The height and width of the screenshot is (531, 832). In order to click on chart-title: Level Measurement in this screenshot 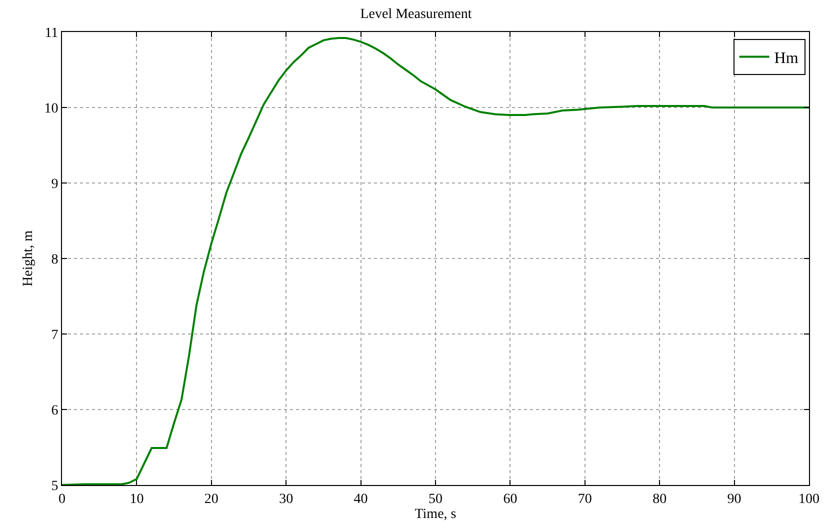, I will do `click(416, 14)`.